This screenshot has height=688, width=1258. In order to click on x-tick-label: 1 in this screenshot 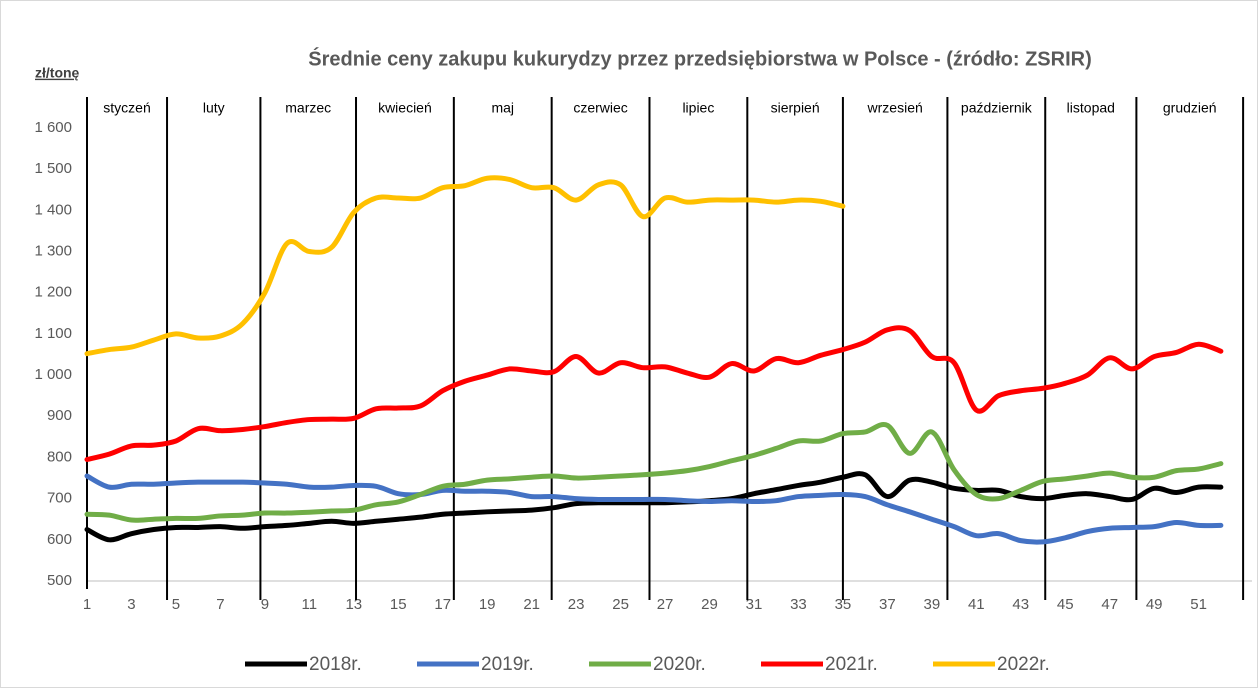, I will do `click(87, 604)`.